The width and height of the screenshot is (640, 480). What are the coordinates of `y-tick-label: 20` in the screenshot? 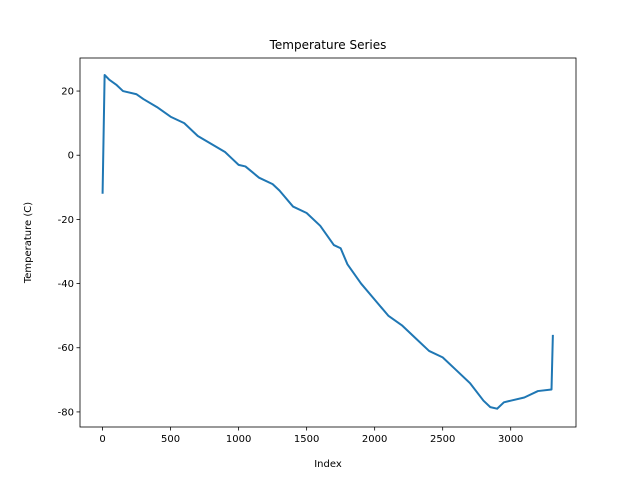 It's located at (67, 92).